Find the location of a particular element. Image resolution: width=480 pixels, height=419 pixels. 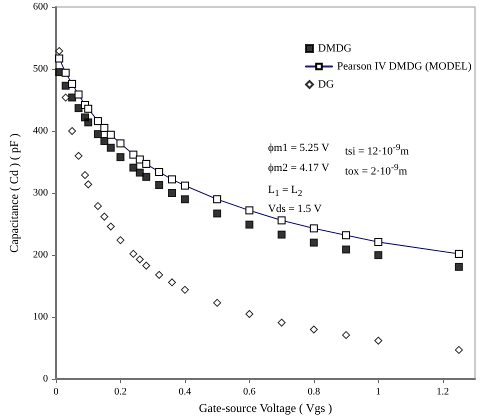

y-tick-label: 500 is located at coordinates (40, 69).